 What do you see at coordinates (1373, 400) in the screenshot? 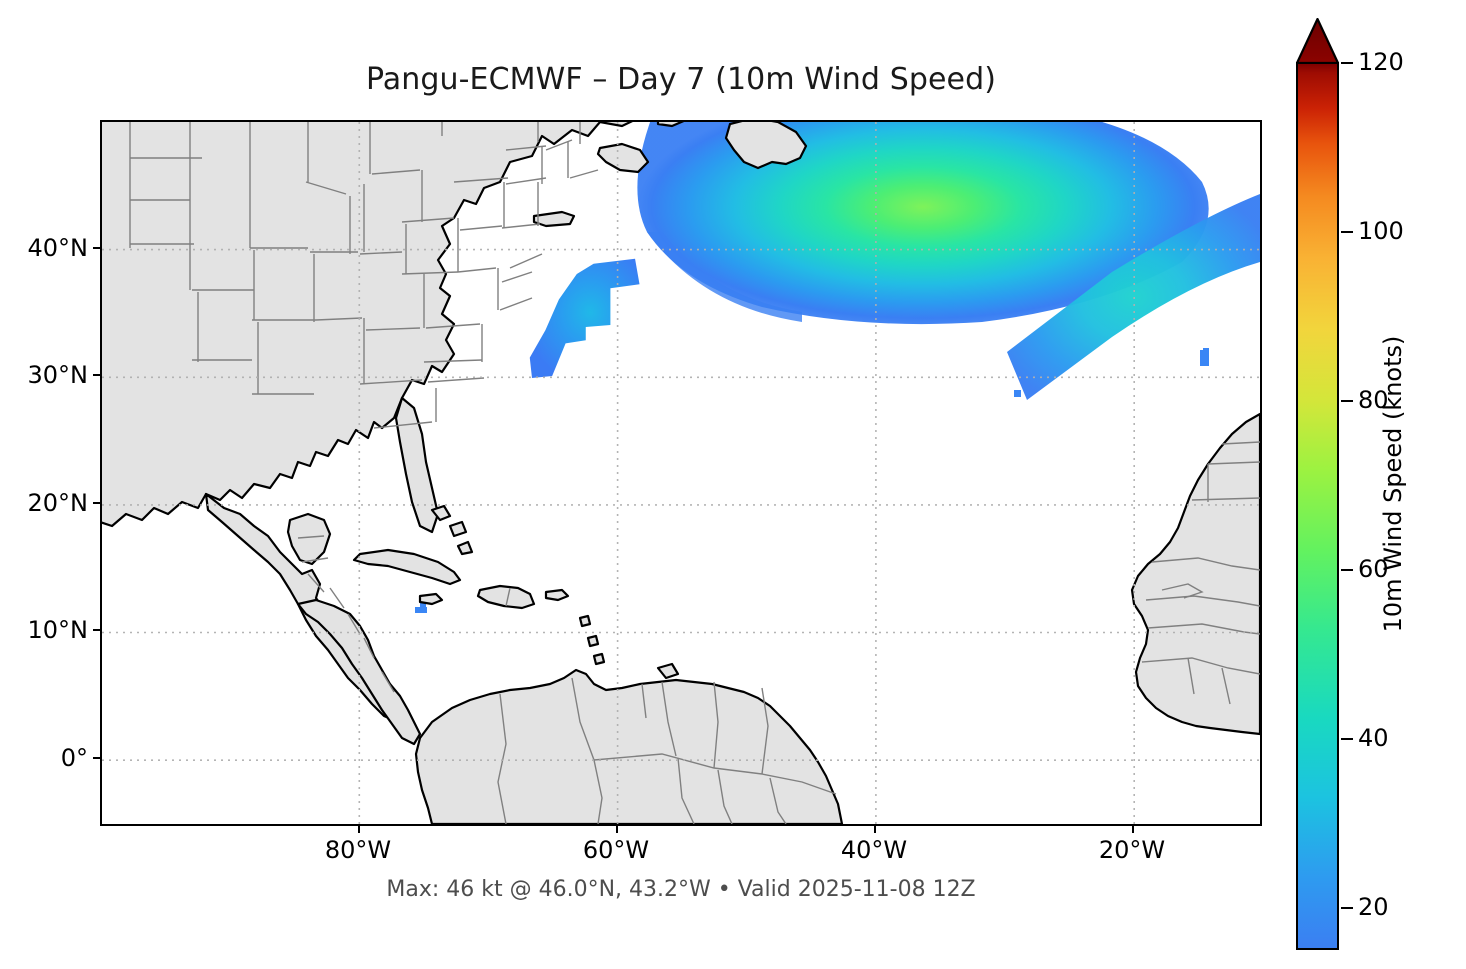
I see `cbar-label-80: 80` at bounding box center [1373, 400].